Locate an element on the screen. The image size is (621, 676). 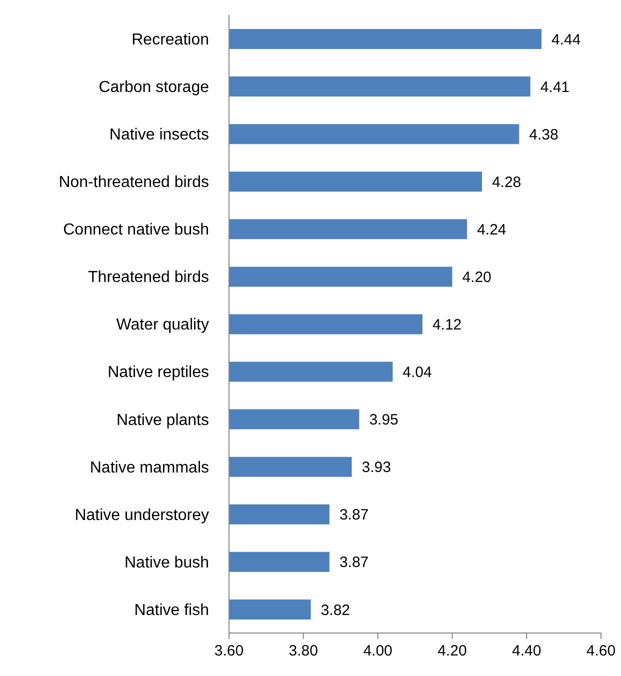
y-tick-label: Non-threatened birds is located at coordinates (133, 183).